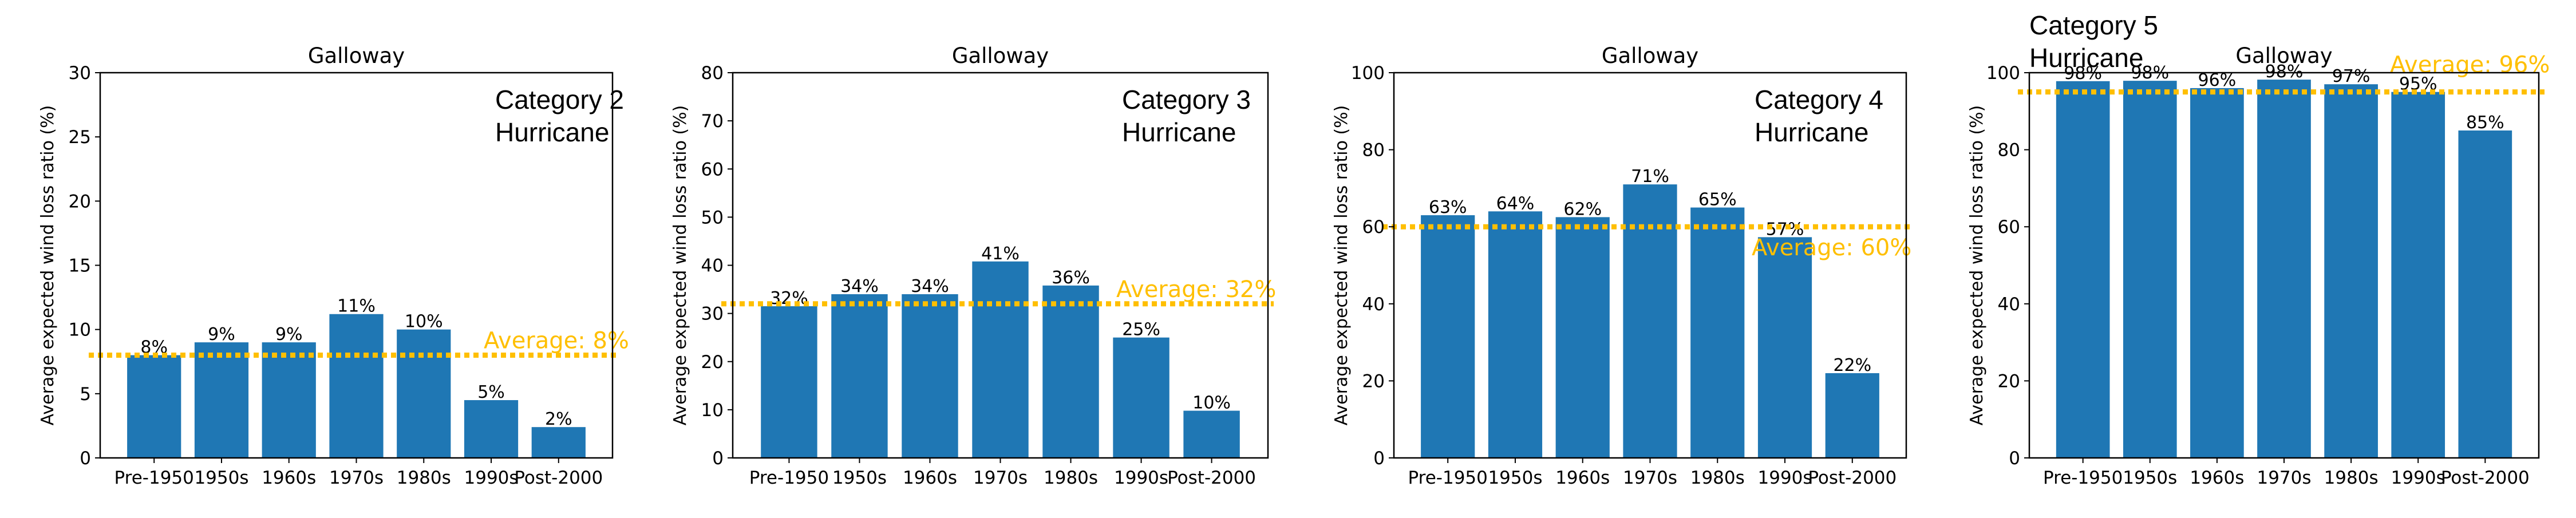 The image size is (2576, 518). I want to click on x-tick-label: 1980s, so click(1717, 478).